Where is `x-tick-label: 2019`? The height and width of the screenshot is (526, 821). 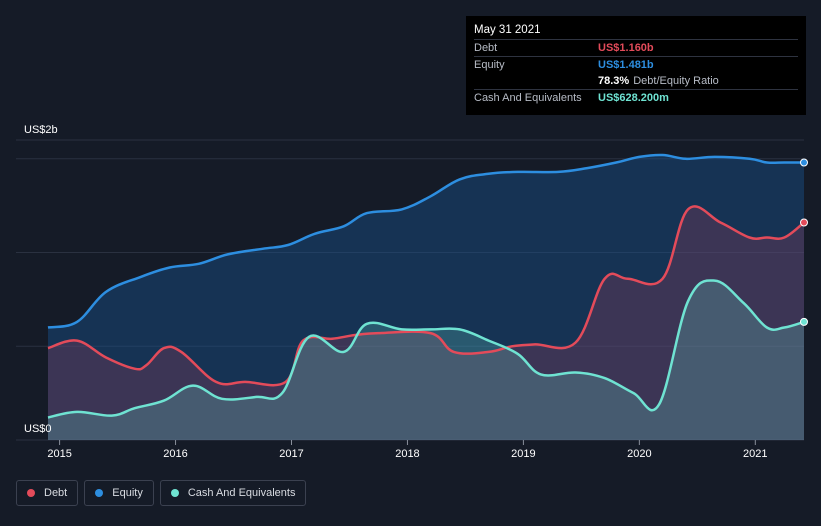
x-tick-label: 2019 is located at coordinates (523, 454).